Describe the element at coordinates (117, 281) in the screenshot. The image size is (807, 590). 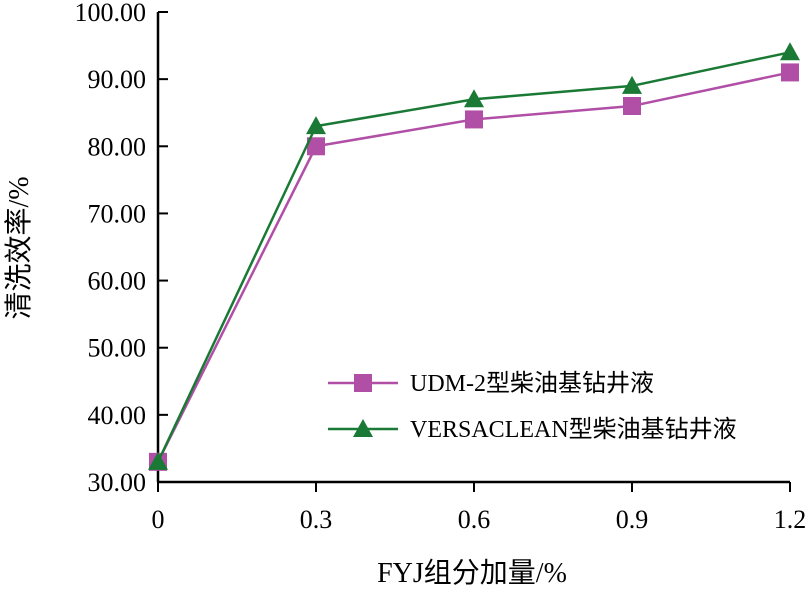
I see `y-tick-label: 60.00` at that location.